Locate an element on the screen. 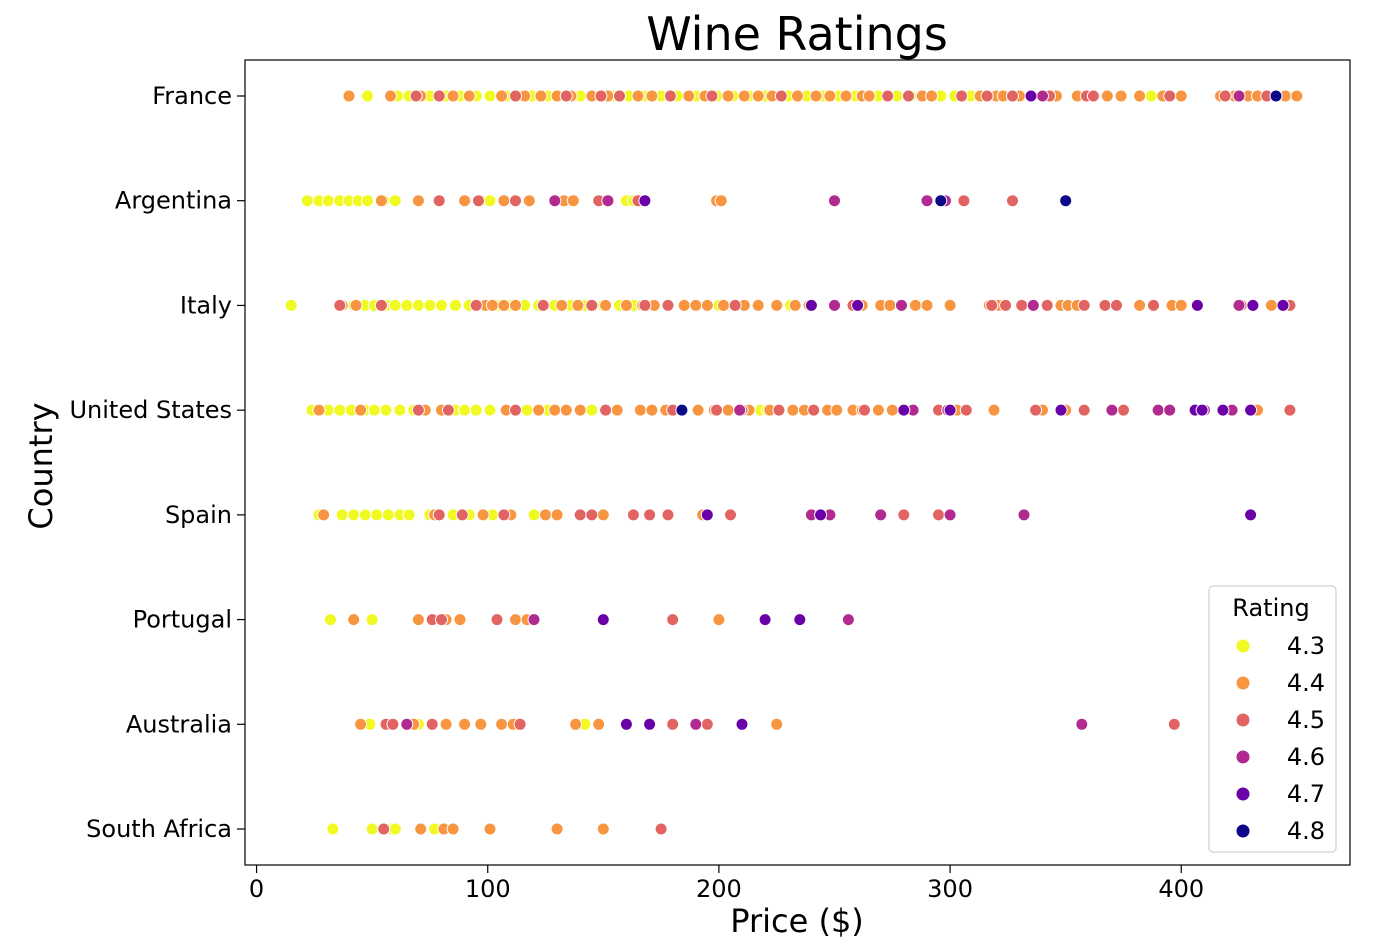  y-tick-label: United States is located at coordinates (150, 410).